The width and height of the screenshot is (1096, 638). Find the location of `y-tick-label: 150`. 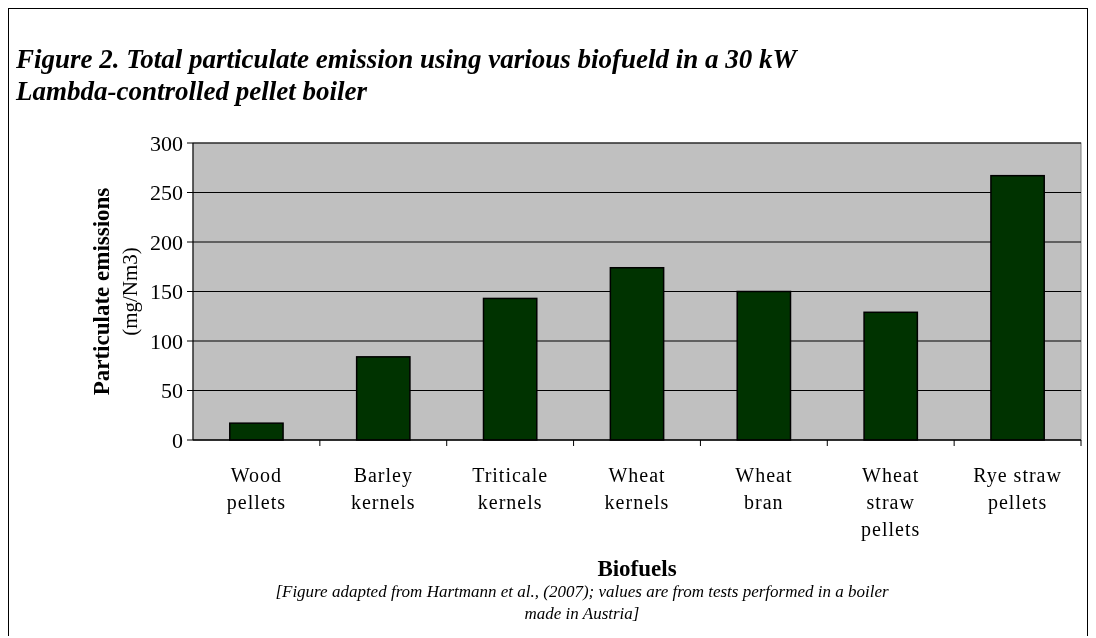

y-tick-label: 150 is located at coordinates (166, 292).